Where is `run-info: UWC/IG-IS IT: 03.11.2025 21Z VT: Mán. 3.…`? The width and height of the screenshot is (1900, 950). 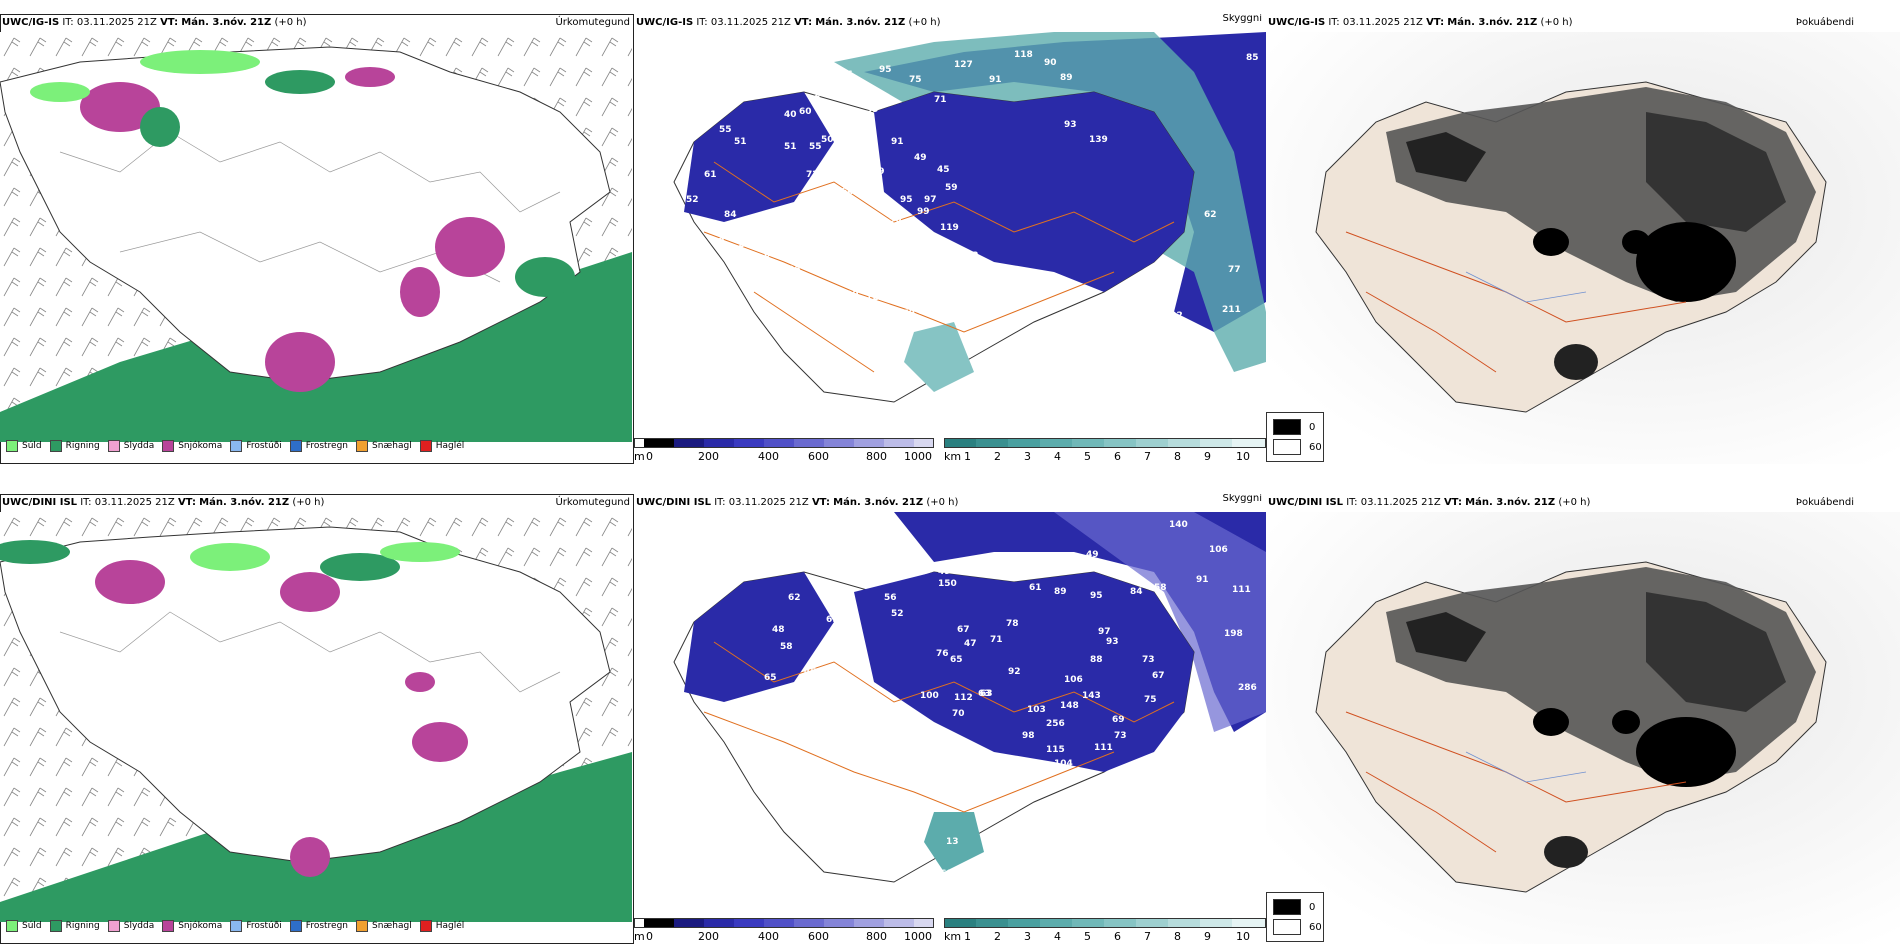 run-info: UWC/IG-IS IT: 03.11.2025 21Z VT: Mán. 3.… is located at coordinates (1420, 23).